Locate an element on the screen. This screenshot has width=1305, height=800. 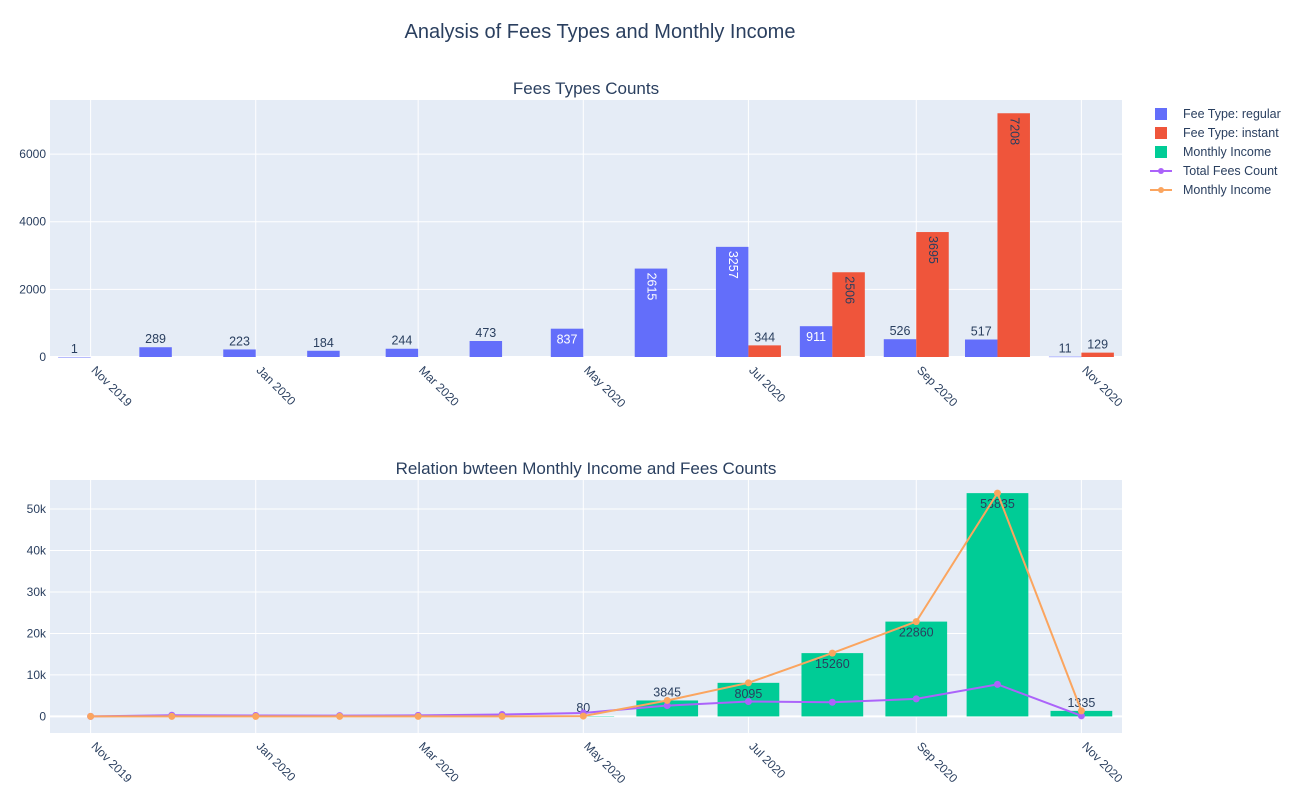
y-tick-label: 40k is located at coordinates (37, 551).